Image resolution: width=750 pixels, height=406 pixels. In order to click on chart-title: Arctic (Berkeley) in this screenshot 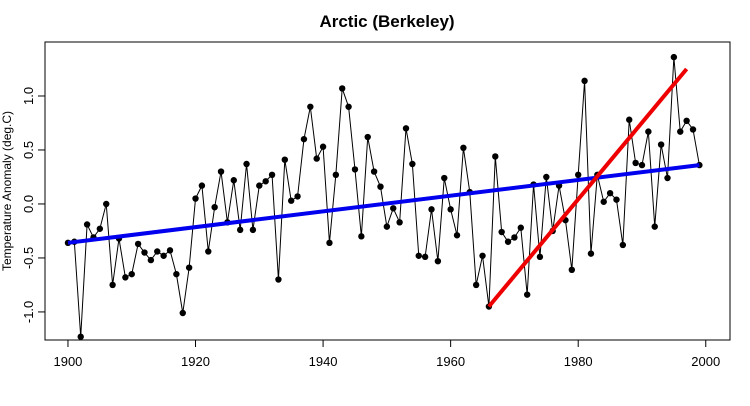, I will do `click(386, 21)`.